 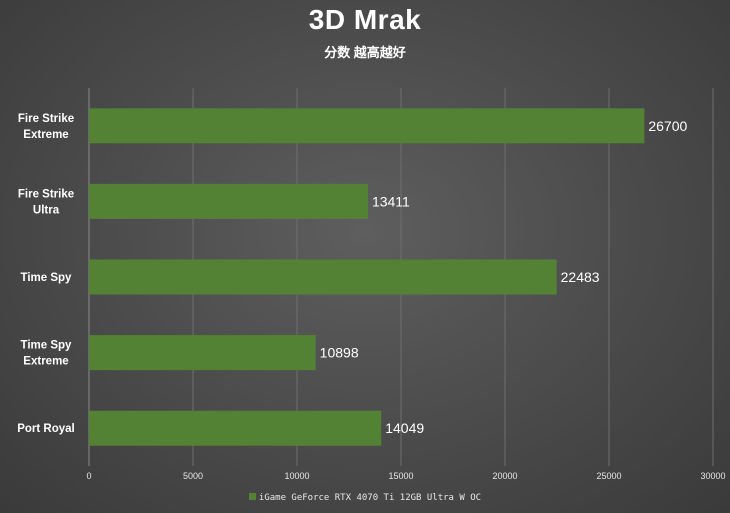 I want to click on data-label: 14049, so click(x=404, y=428).